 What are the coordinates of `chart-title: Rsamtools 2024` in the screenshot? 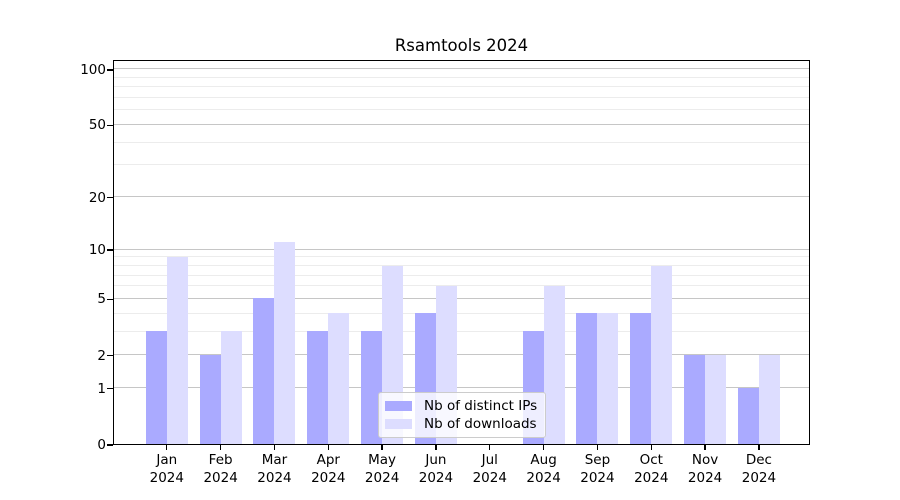 It's located at (461, 45).